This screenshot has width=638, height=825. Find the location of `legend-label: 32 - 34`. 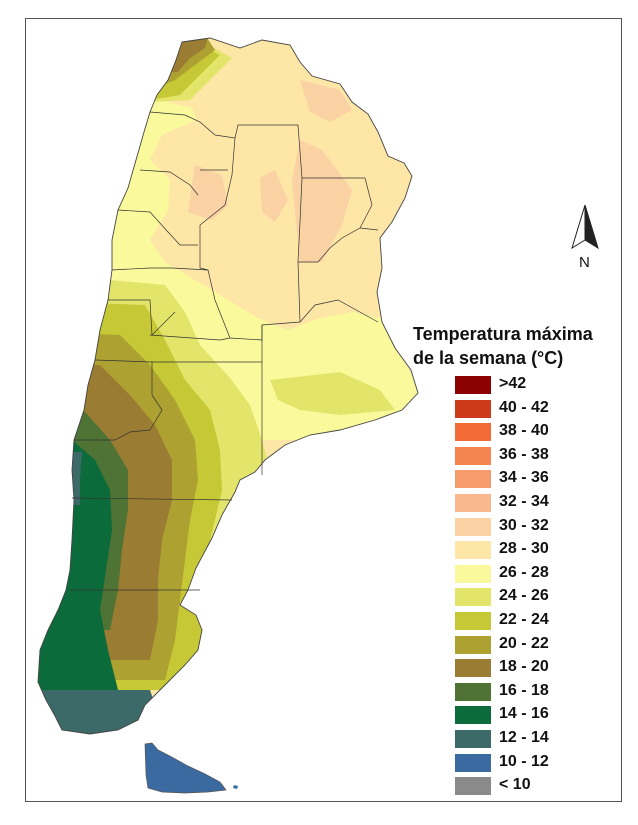

legend-label: 32 - 34 is located at coordinates (524, 501).